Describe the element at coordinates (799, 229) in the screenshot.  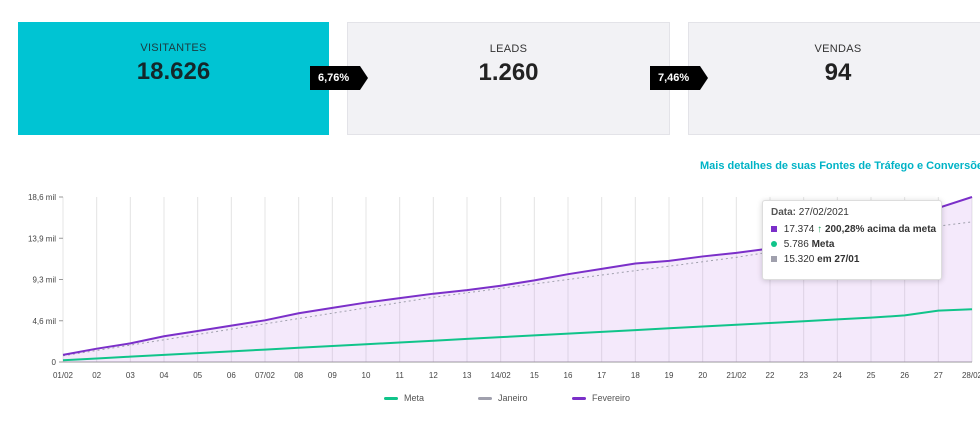
I see `tooltip-current-value: 17.374` at that location.